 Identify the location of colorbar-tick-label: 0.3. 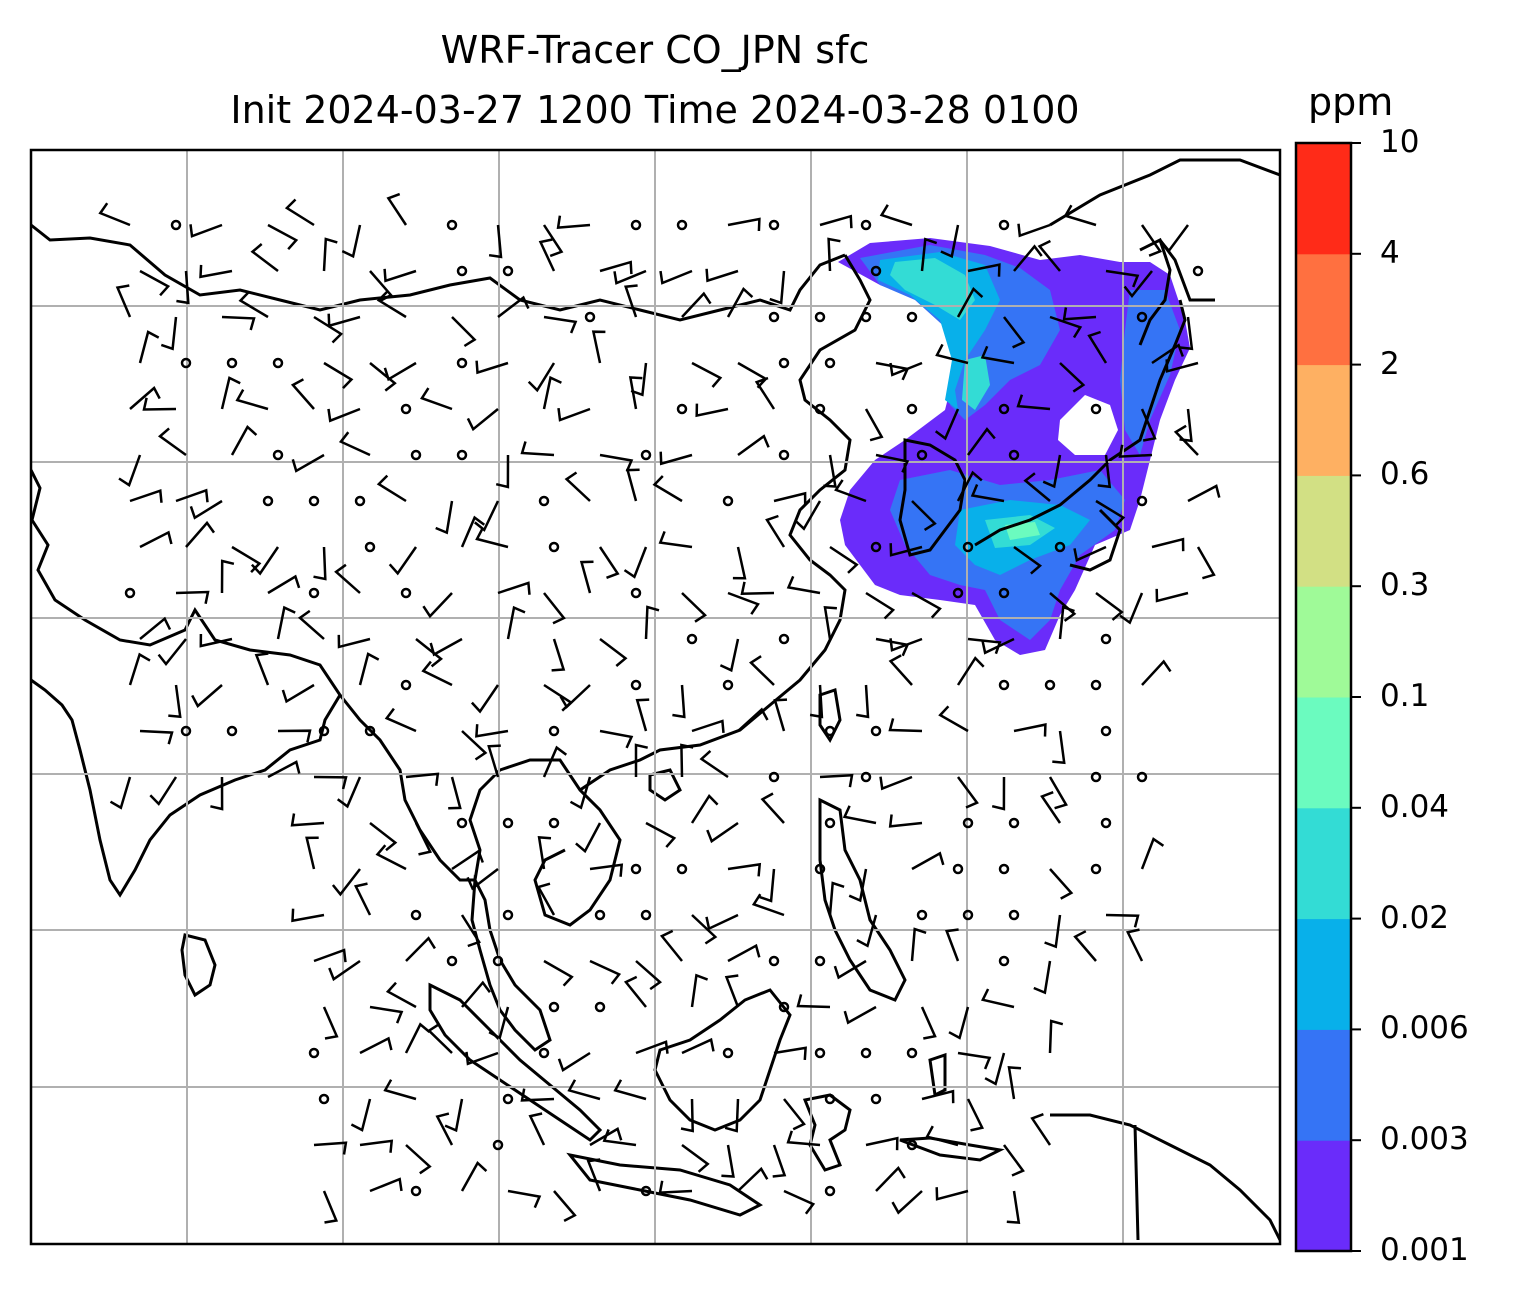
(1405, 585).